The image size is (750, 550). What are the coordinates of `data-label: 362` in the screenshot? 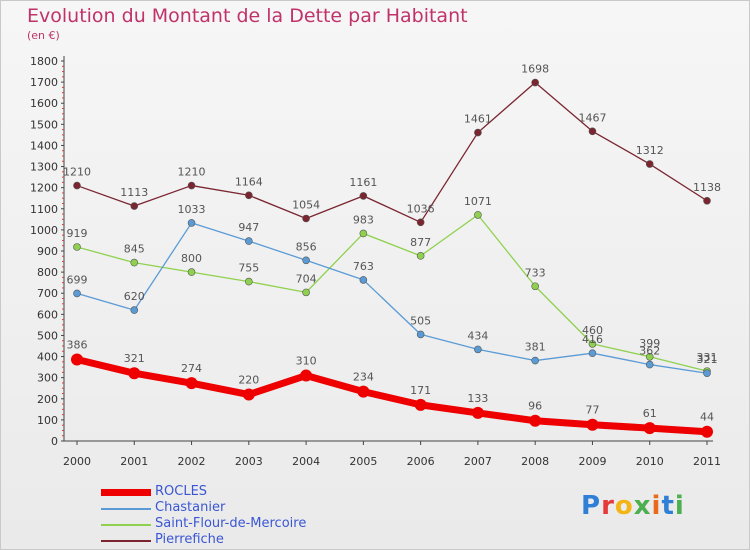 It's located at (649, 351).